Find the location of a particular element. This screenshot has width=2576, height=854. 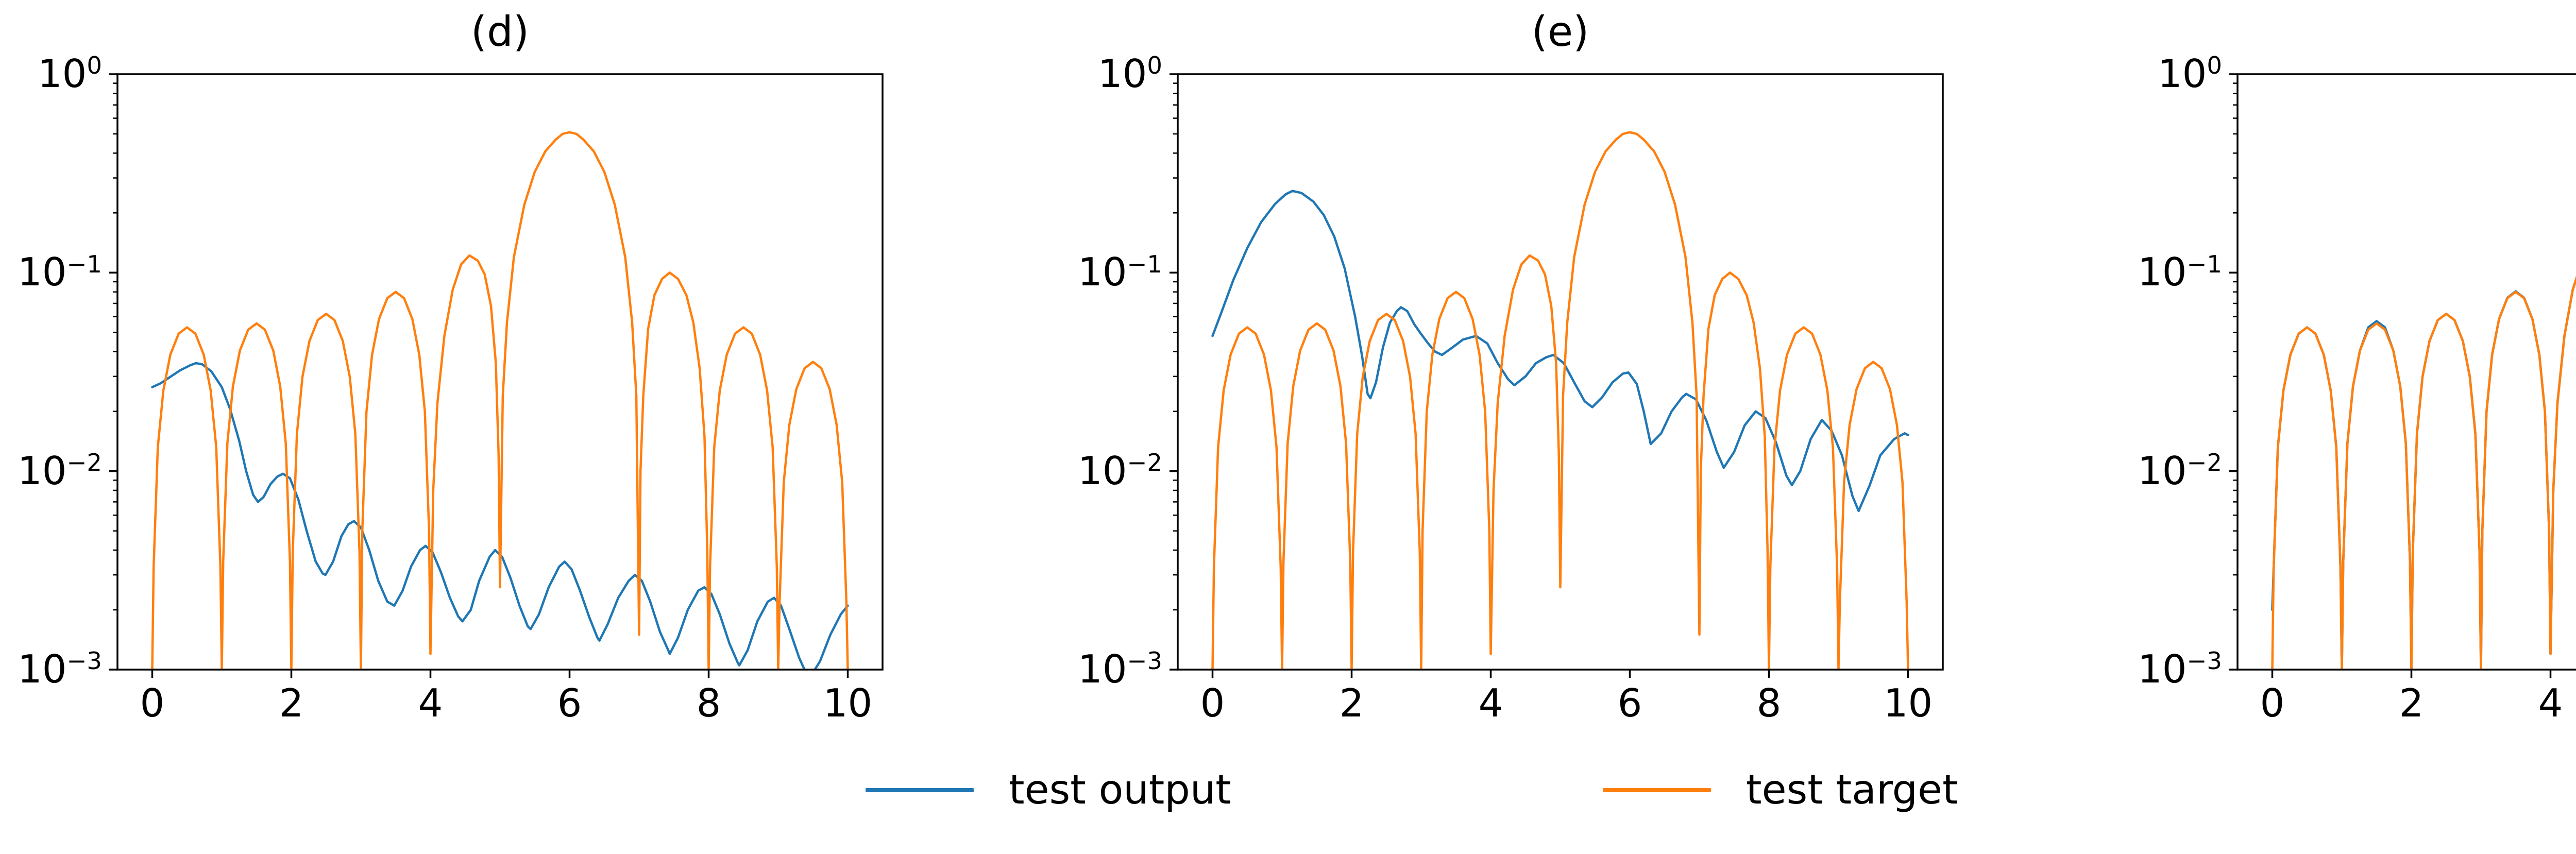

legend-label-target: test target is located at coordinates (1852, 790).